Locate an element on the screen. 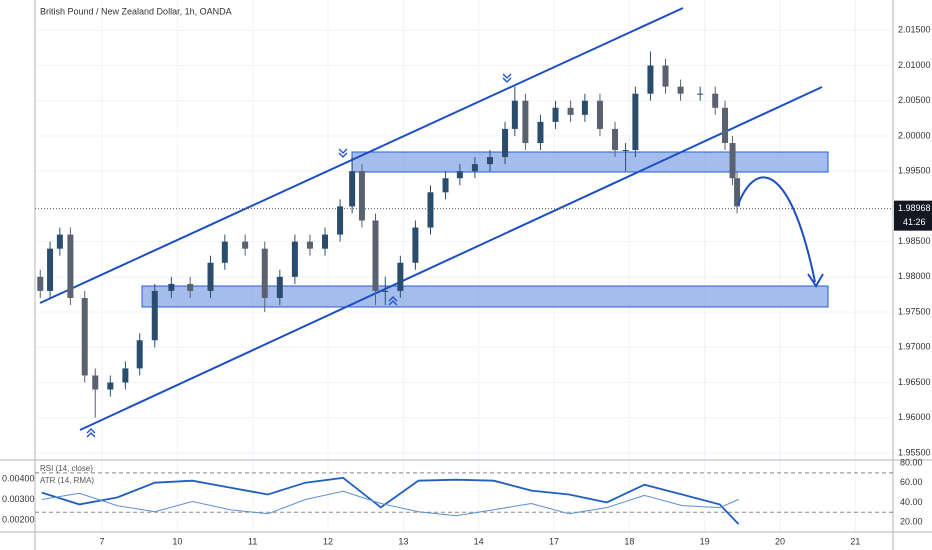 The image size is (932, 550). atr-tick-label: 0.00300 is located at coordinates (18, 499).